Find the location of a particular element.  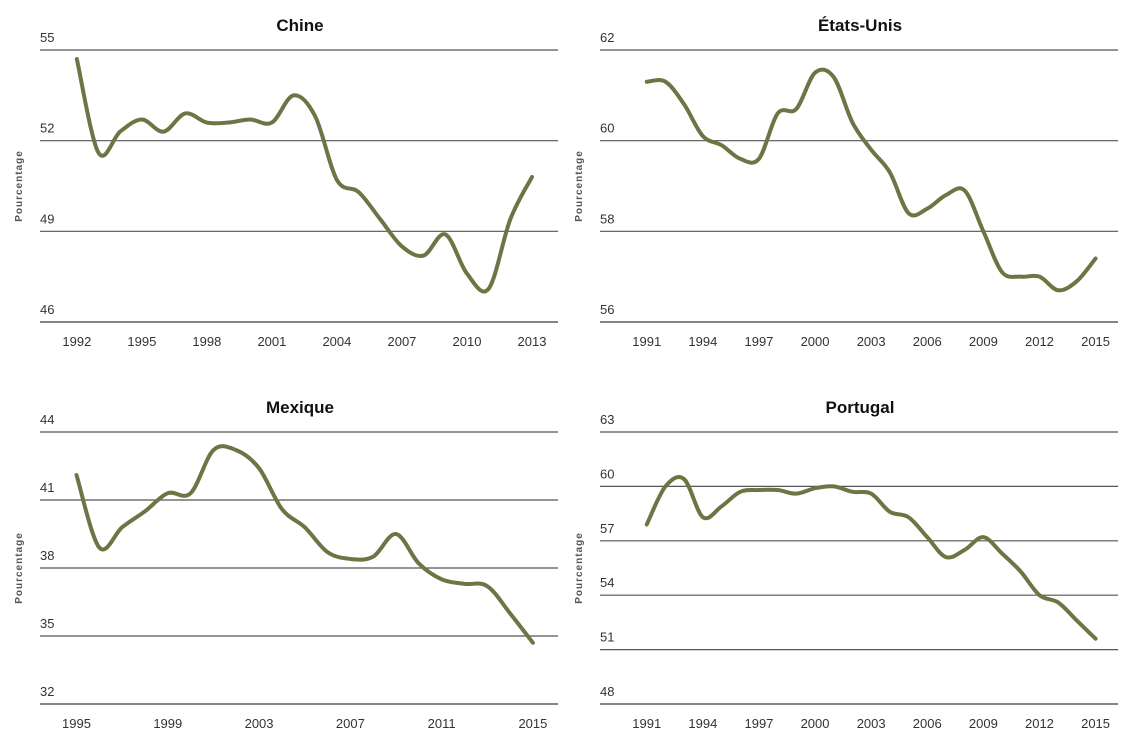

x-tick-label: 2004 is located at coordinates (336, 341).